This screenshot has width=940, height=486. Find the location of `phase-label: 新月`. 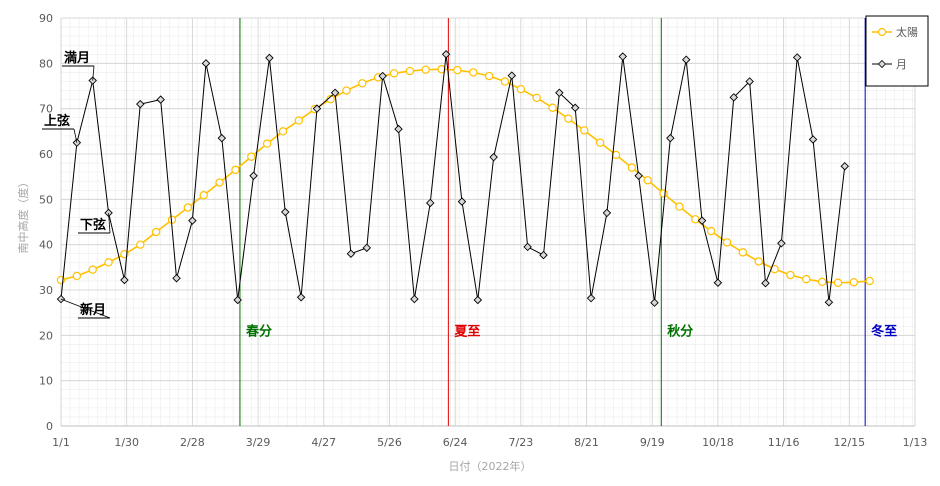

phase-label: 新月 is located at coordinates (93, 310).